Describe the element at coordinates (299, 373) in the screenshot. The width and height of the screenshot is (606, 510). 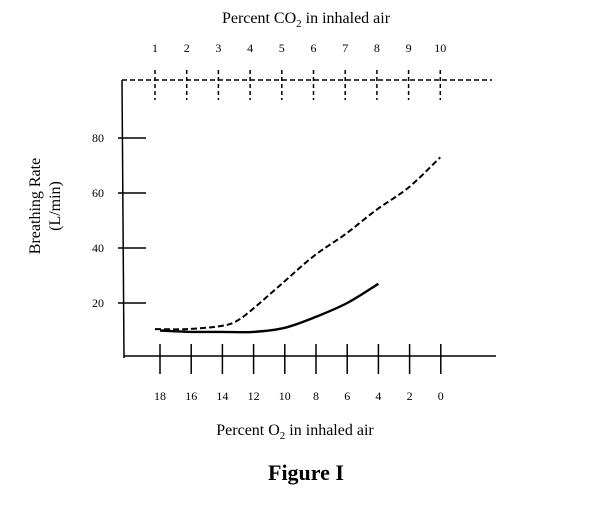
I see `bottom-axis-ticks: 18 16 14 12 10 8 6 4 2 0` at that location.